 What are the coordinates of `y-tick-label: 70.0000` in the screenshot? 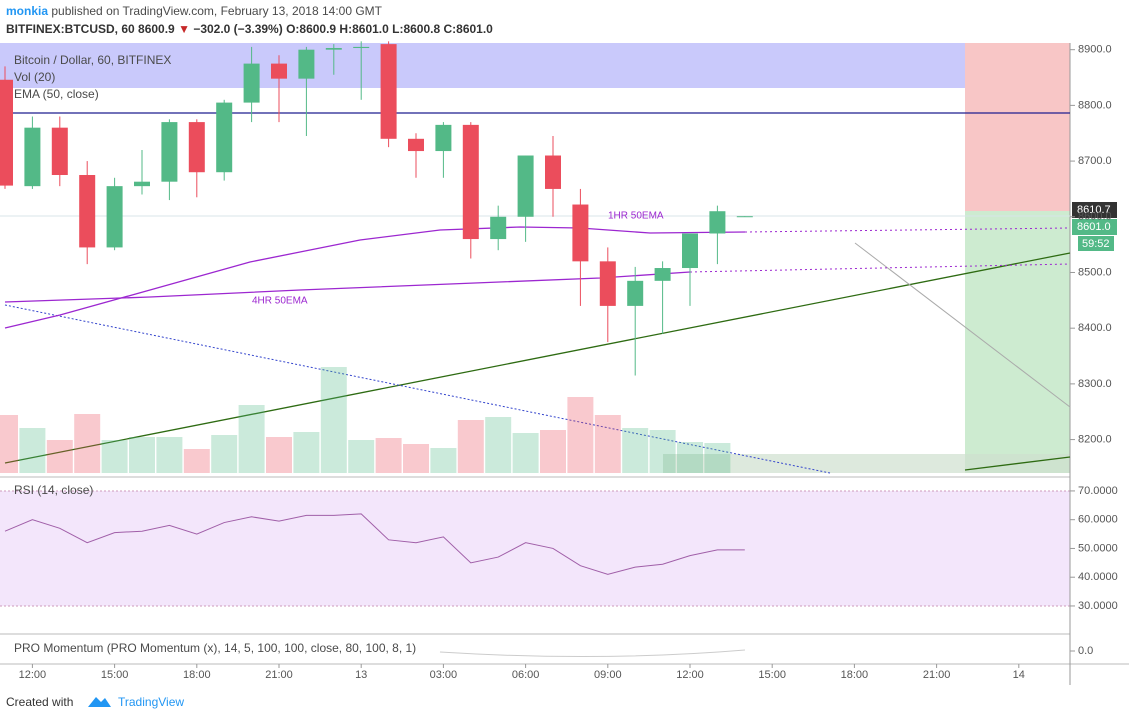 It's located at (1098, 491).